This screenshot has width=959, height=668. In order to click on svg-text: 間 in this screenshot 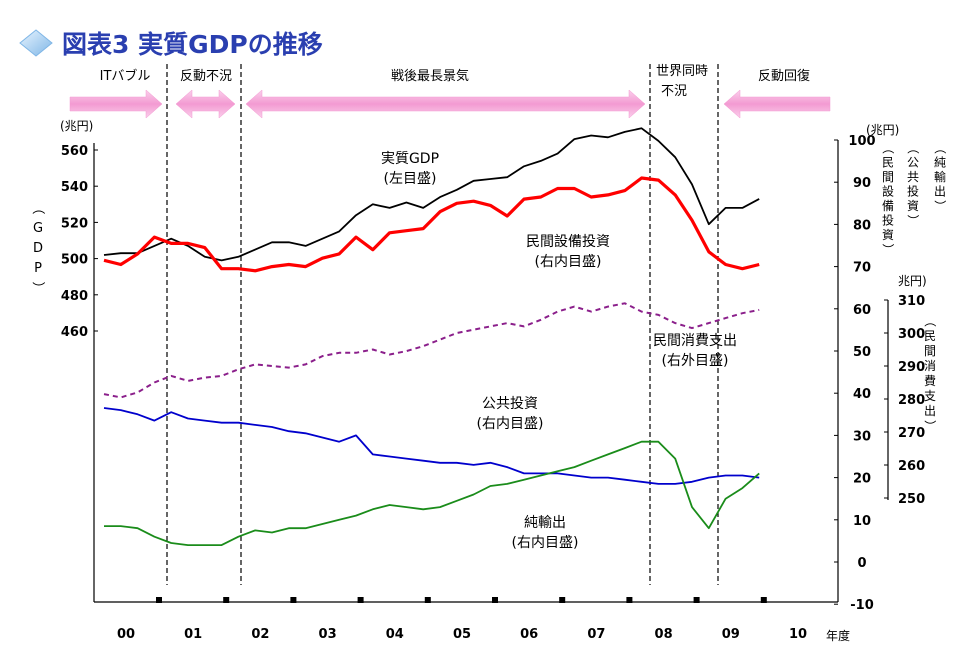, I will do `click(930, 351)`.